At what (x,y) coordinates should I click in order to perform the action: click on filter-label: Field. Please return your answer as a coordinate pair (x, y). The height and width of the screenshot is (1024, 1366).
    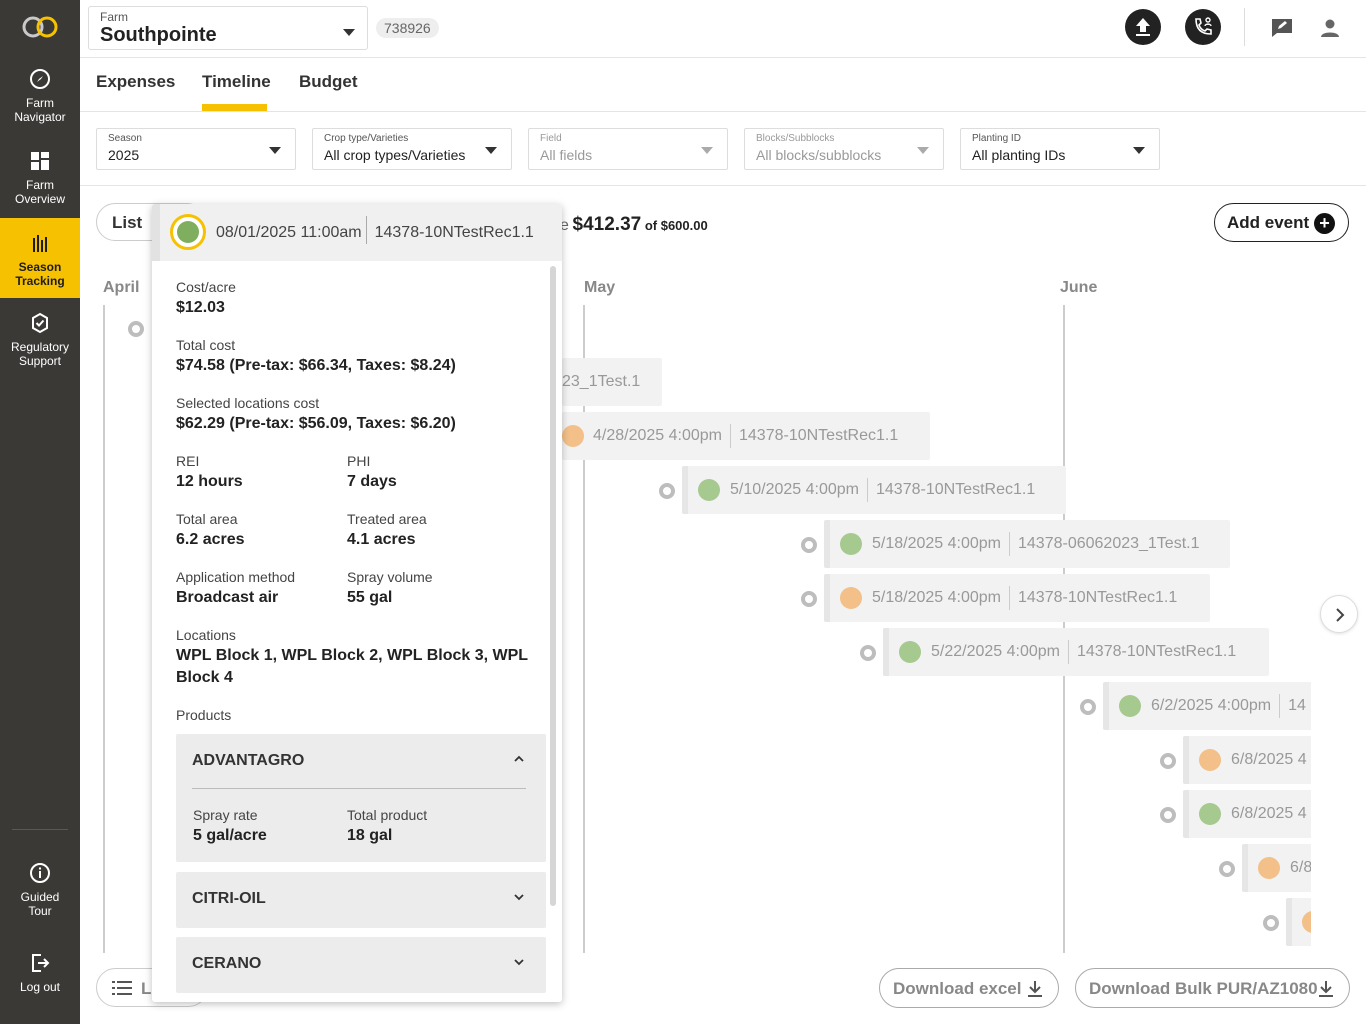
    Looking at the image, I should click on (551, 138).